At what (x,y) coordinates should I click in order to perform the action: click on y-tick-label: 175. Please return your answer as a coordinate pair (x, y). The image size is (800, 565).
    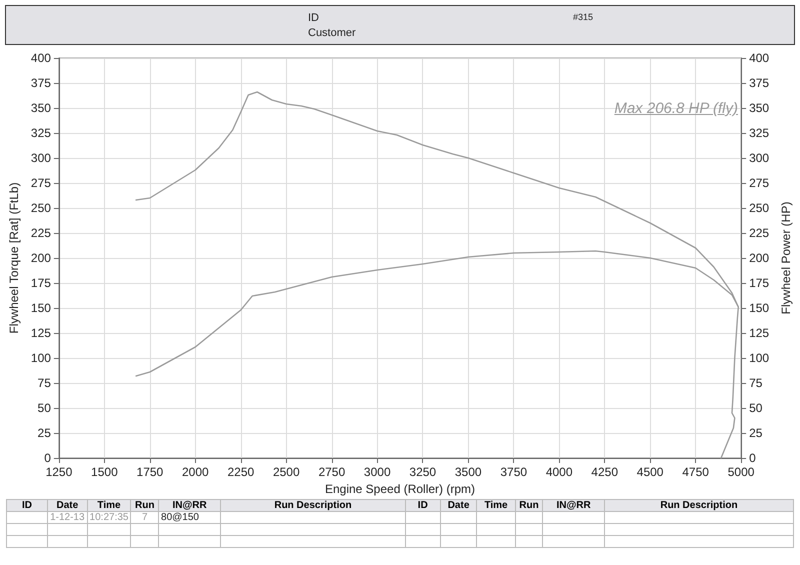
    Looking at the image, I should click on (41, 283).